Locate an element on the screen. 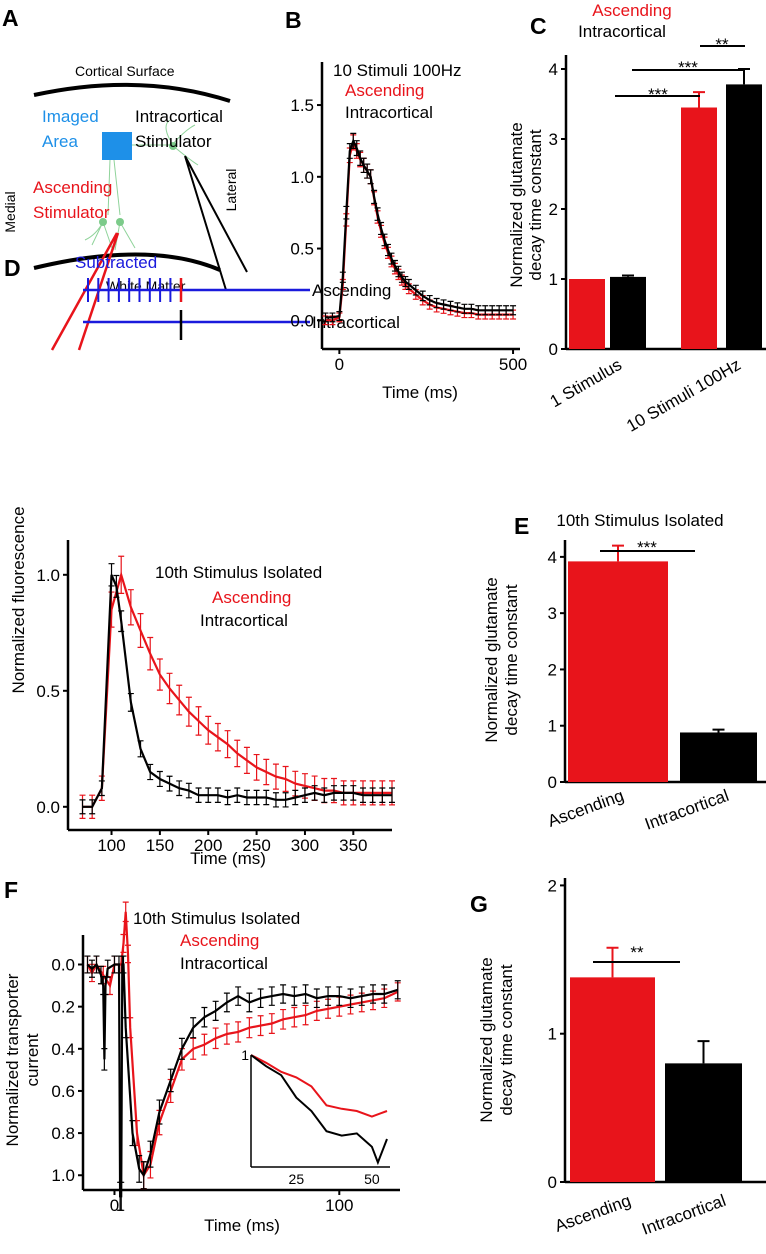  panel-d-legend-intracortical: Intracortical is located at coordinates (244, 620).